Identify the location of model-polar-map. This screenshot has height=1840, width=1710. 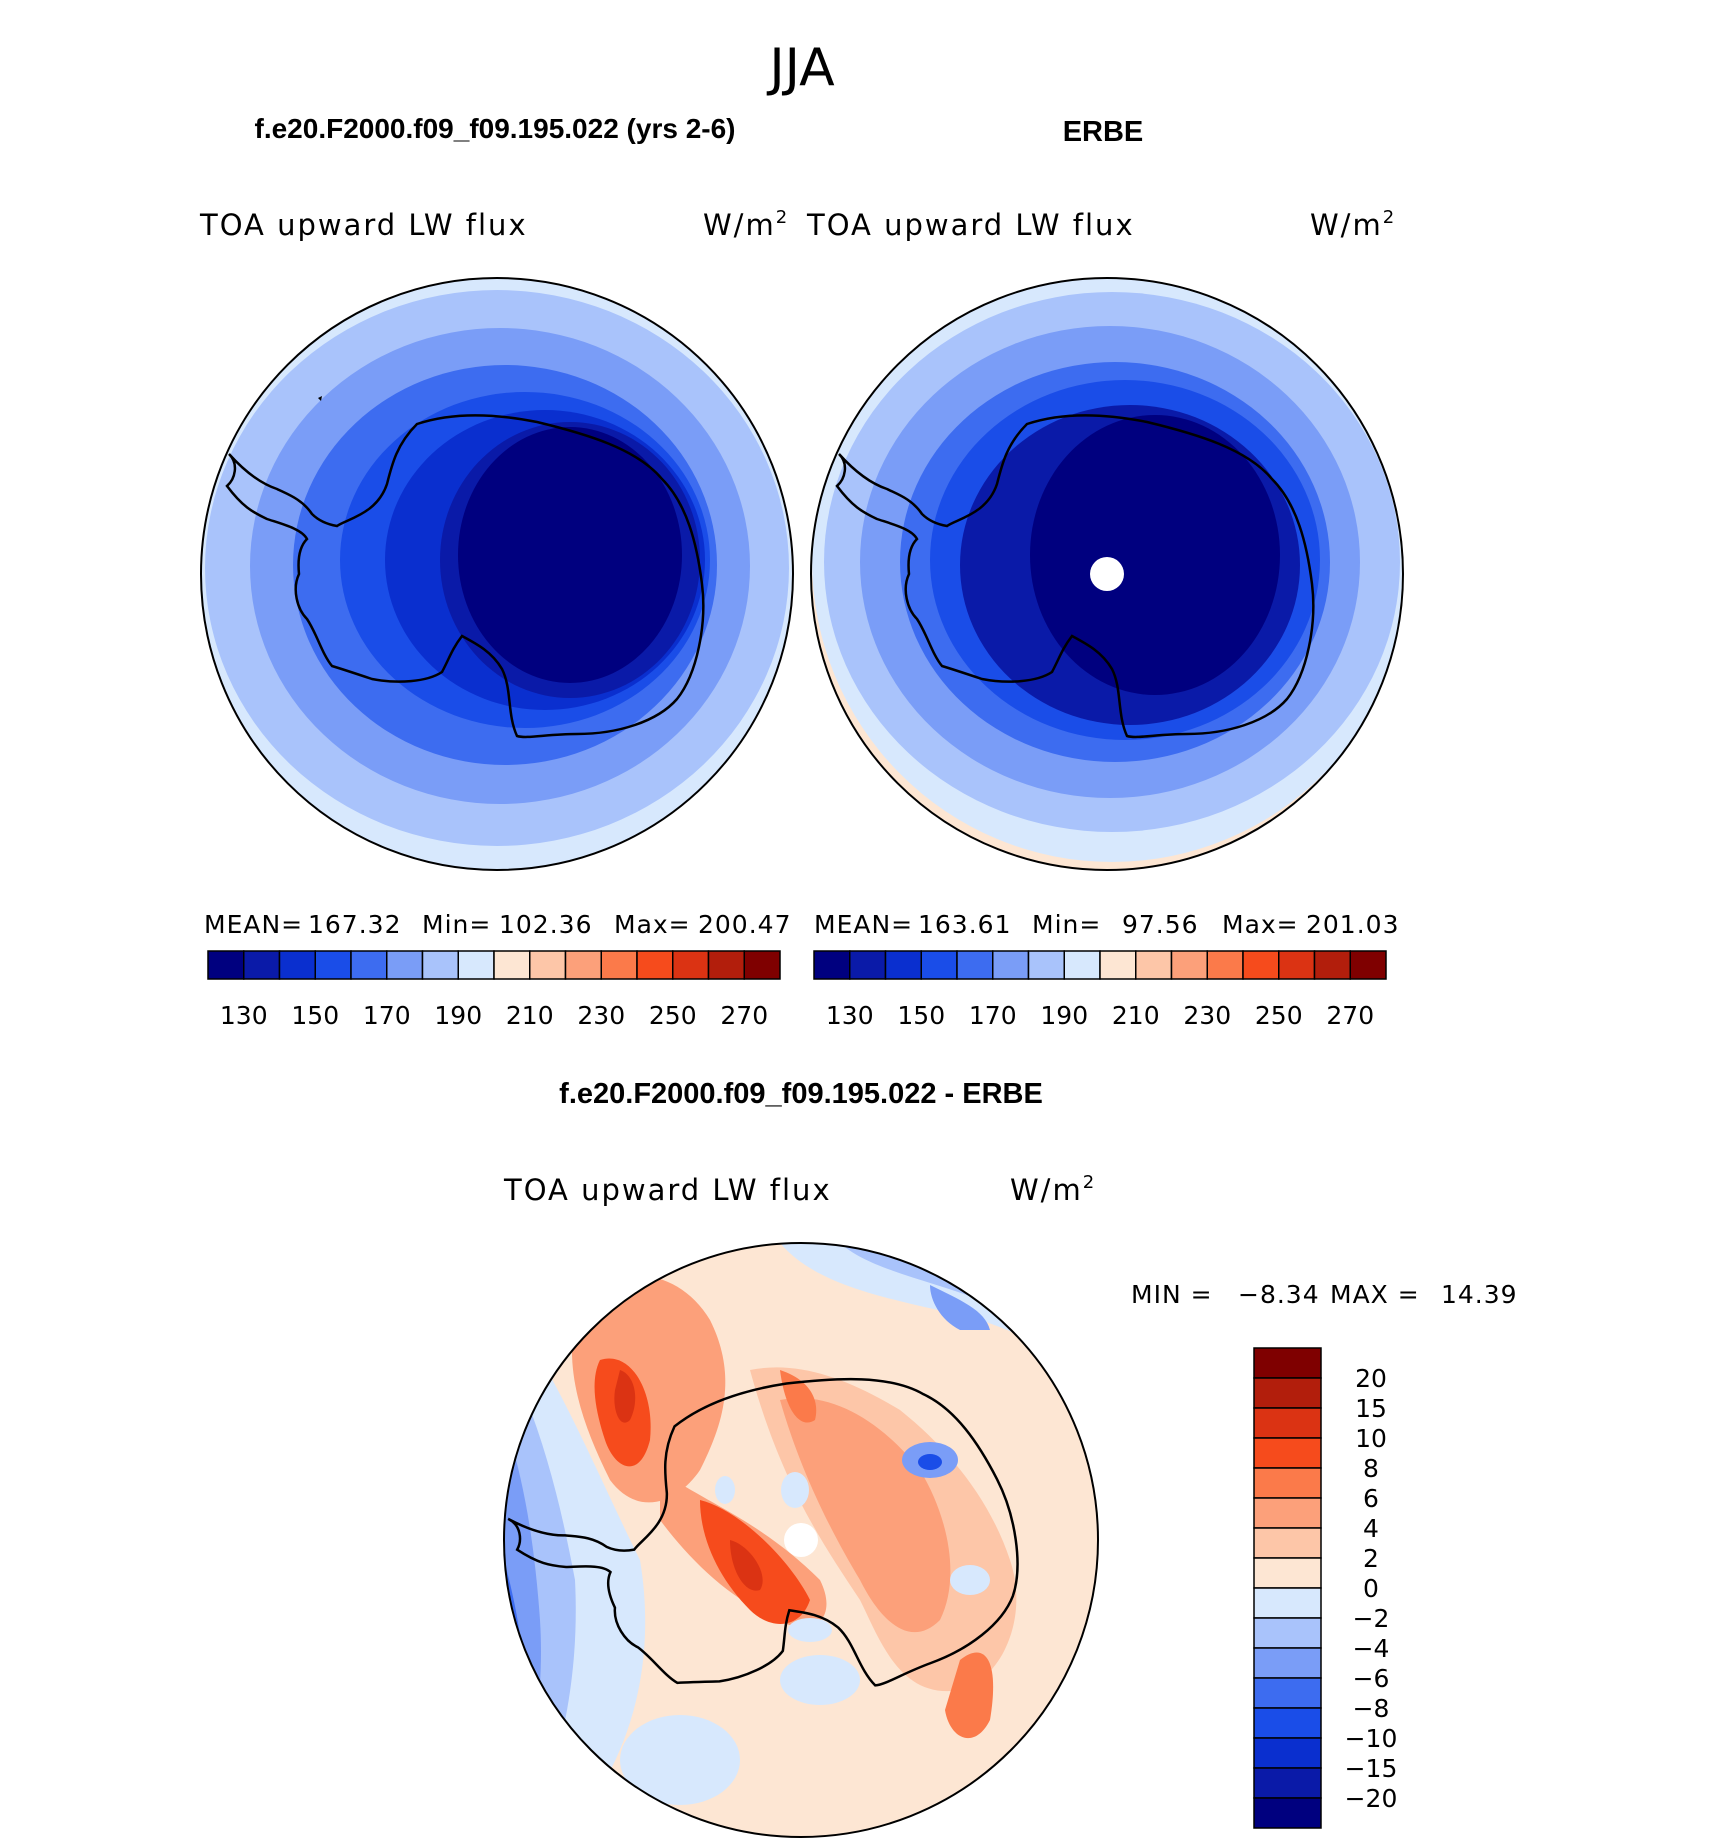
(497, 574).